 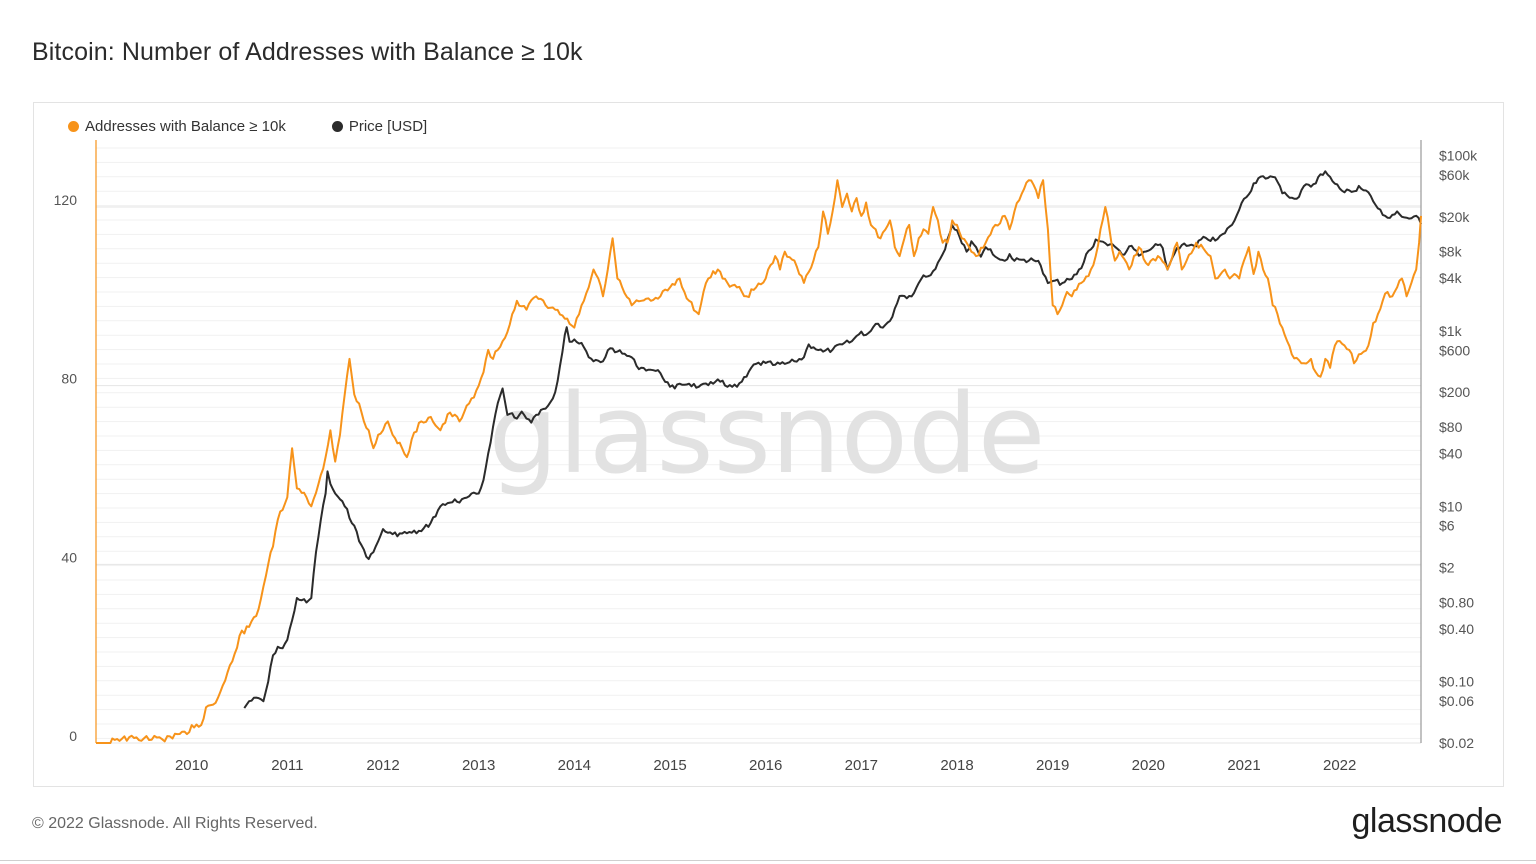 What do you see at coordinates (768, 860) in the screenshot?
I see `bottom-divider` at bounding box center [768, 860].